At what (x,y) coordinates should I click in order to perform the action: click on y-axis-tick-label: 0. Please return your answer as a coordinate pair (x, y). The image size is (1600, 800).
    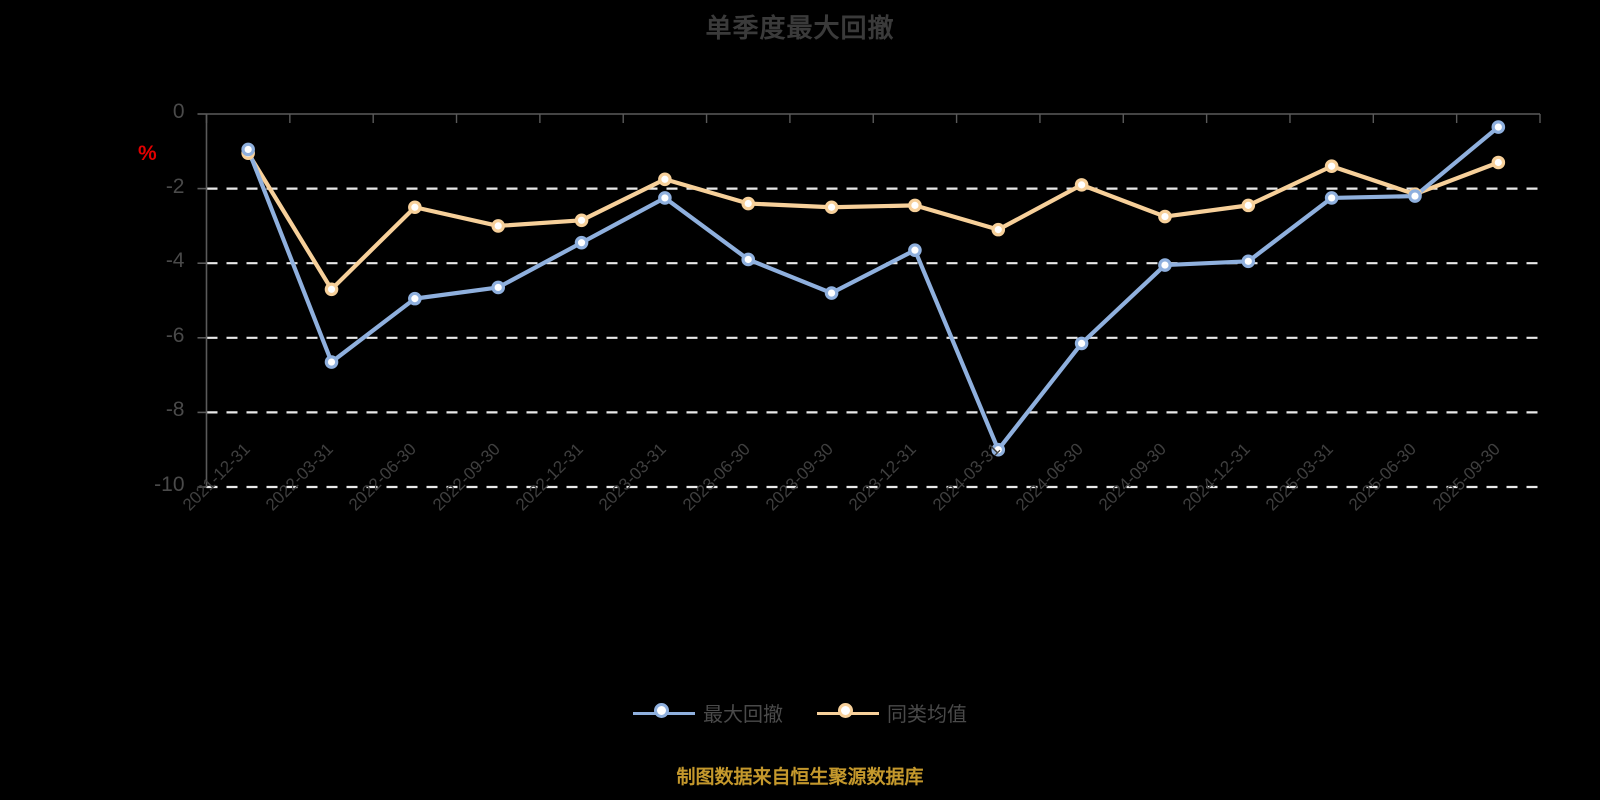
    Looking at the image, I should click on (178, 111).